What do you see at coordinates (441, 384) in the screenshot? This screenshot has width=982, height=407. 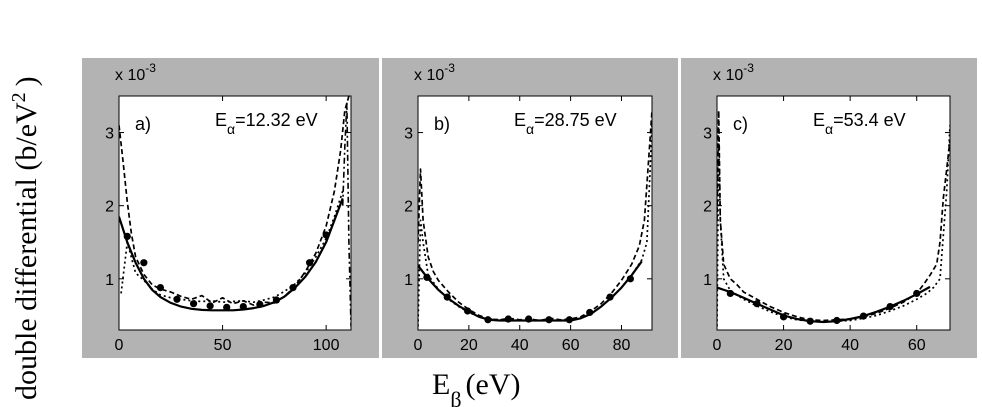 I see `x-axis-label-main: E` at bounding box center [441, 384].